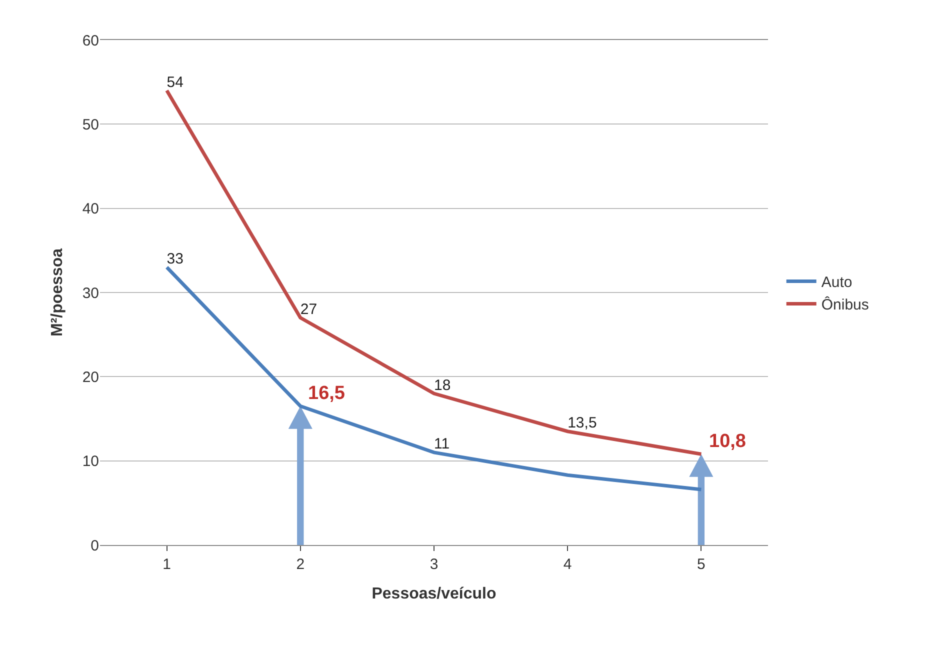  I want to click on annotation: 10,8, so click(727, 441).